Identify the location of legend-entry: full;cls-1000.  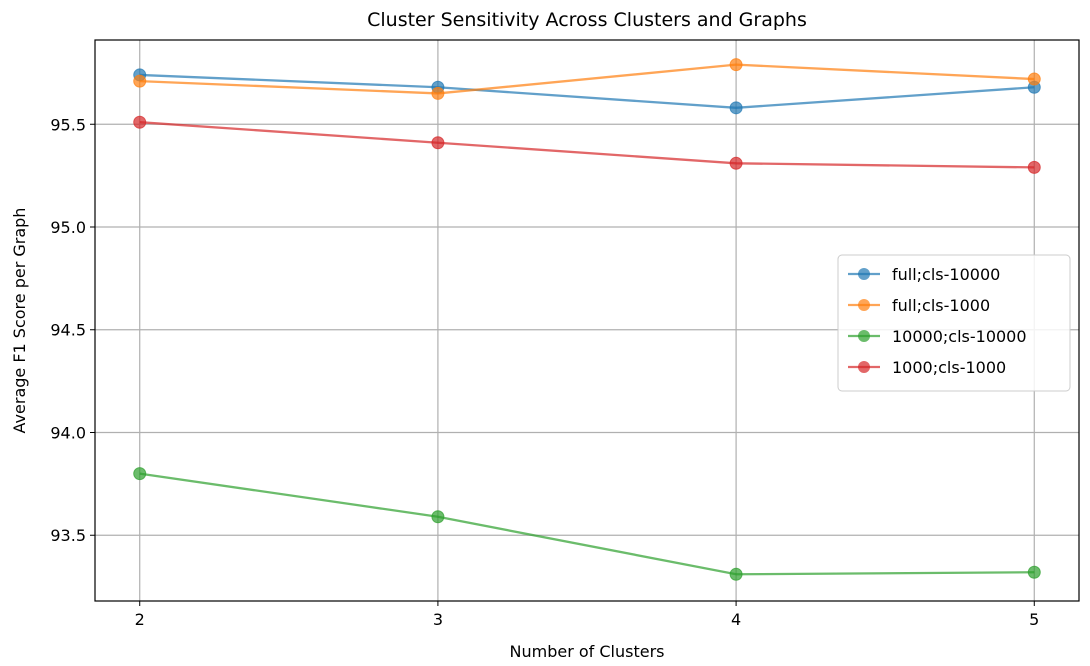
(919, 305).